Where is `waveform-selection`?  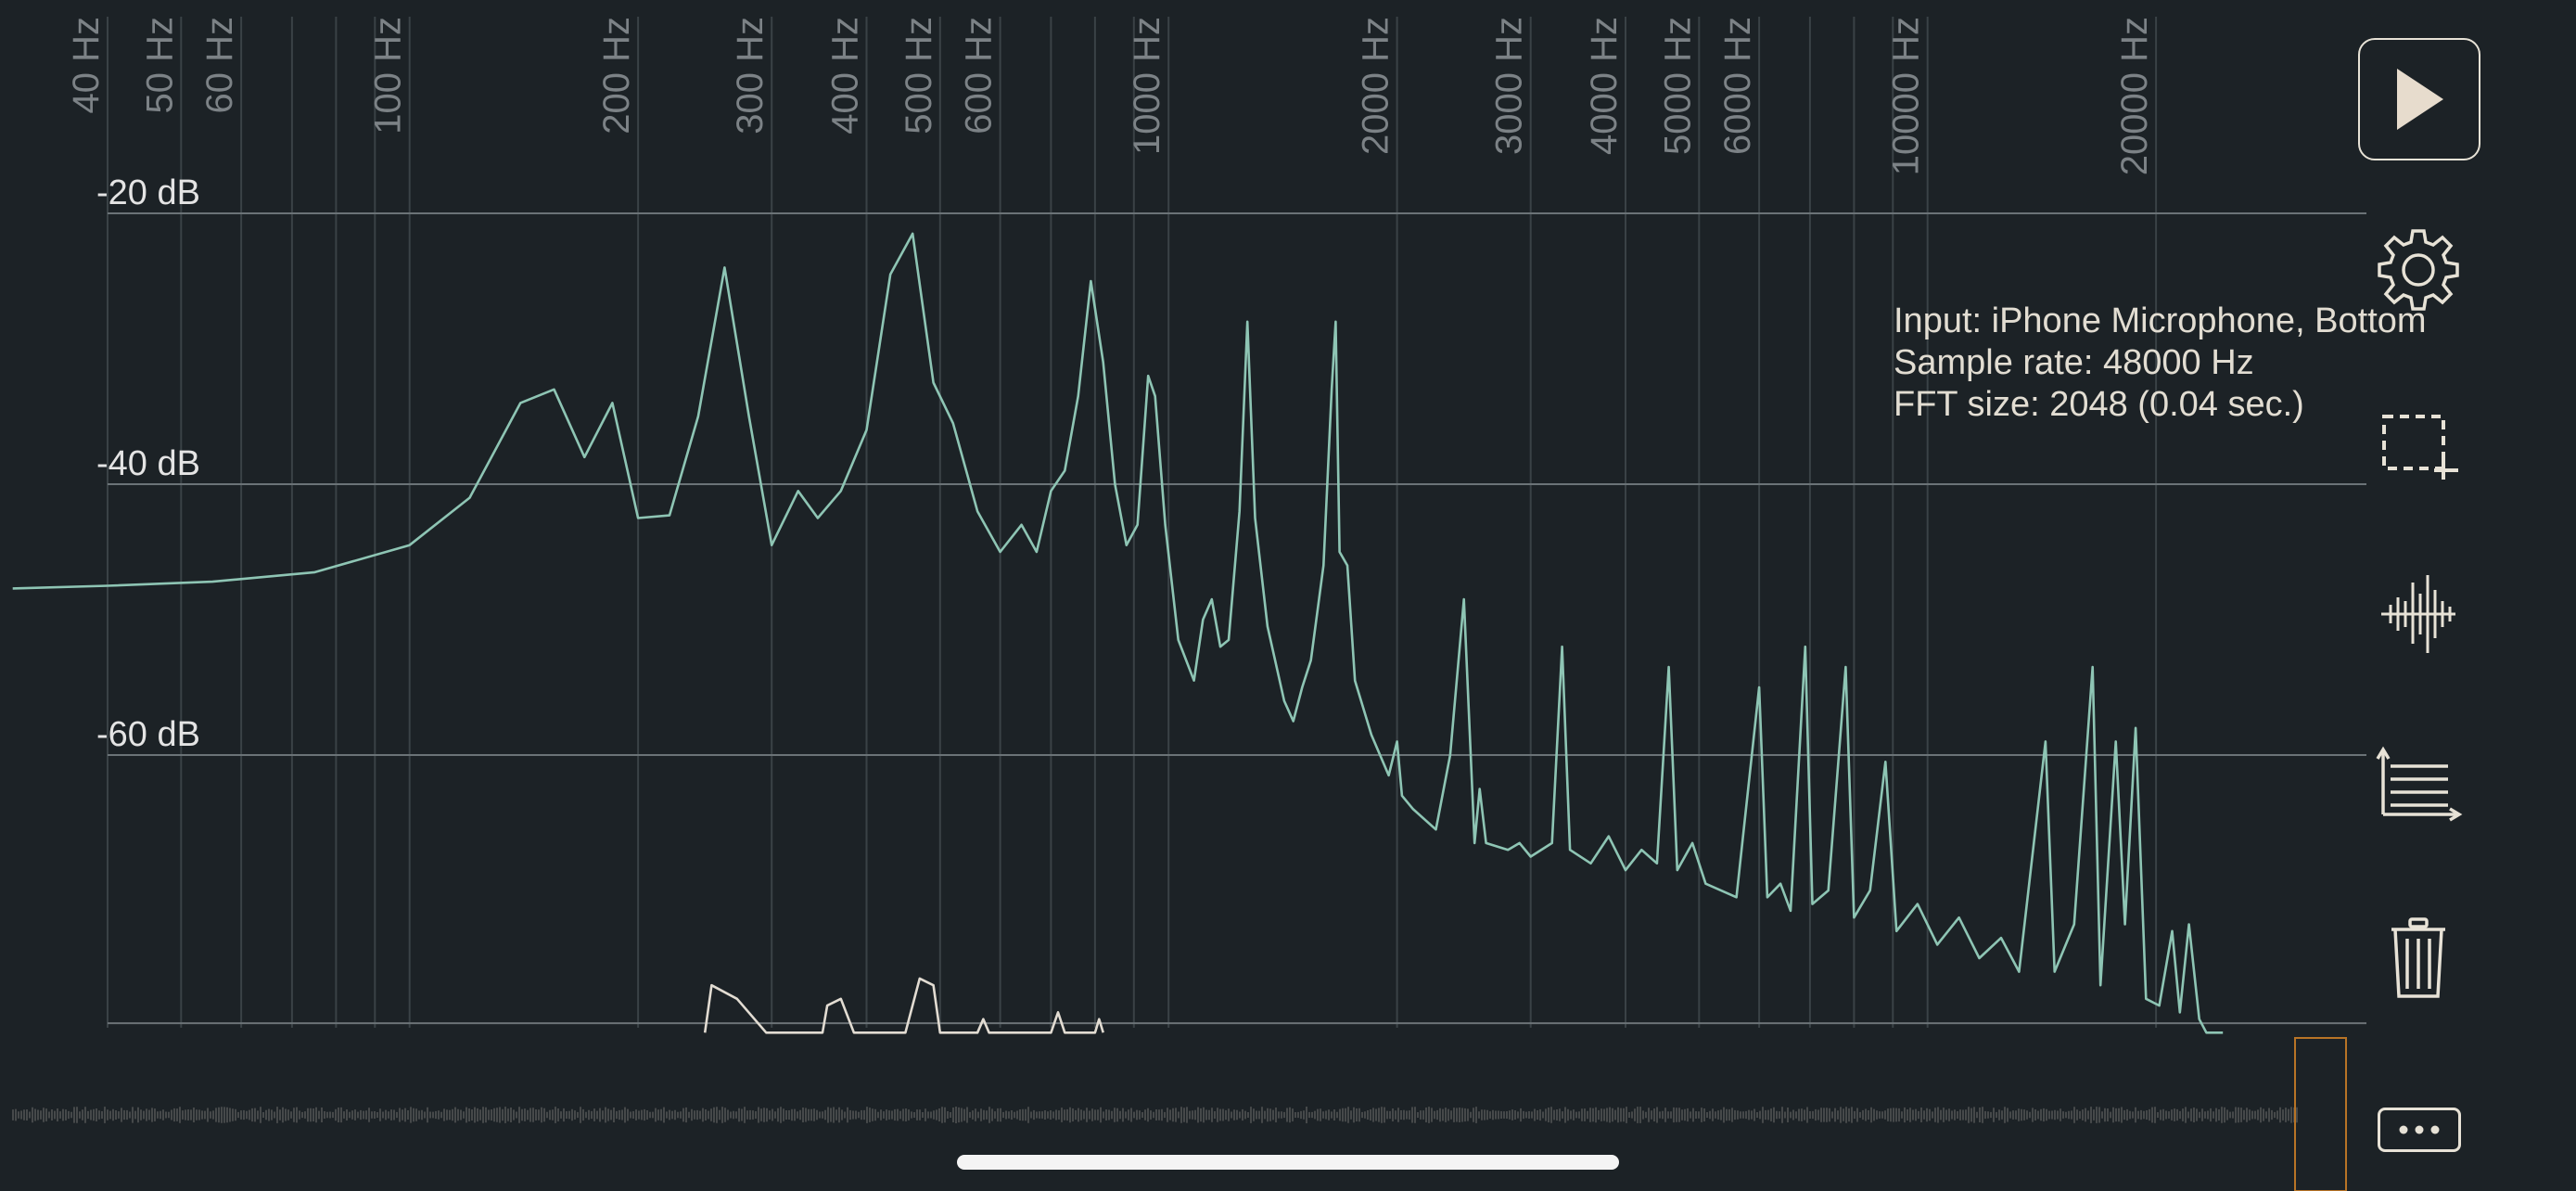
waveform-selection is located at coordinates (2320, 1114).